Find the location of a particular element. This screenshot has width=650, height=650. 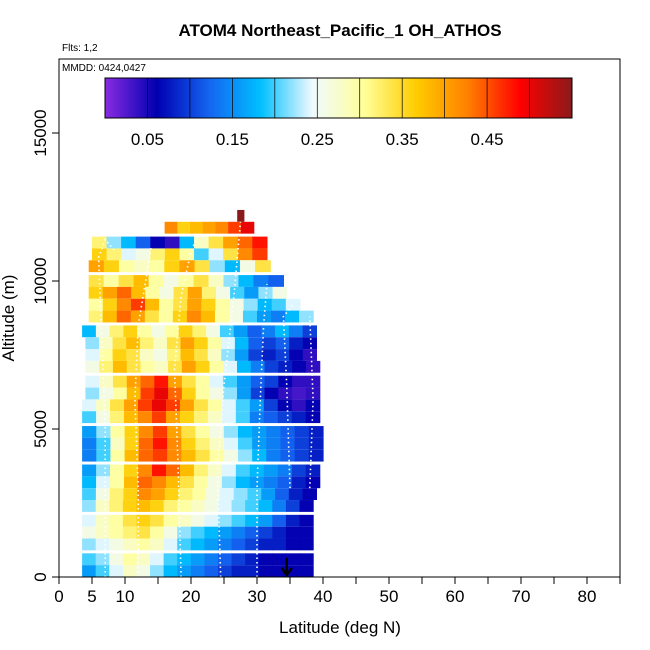

colorbar-ticks: 0.05 0.15 0.25 0.35 0.45 is located at coordinates (317, 139).